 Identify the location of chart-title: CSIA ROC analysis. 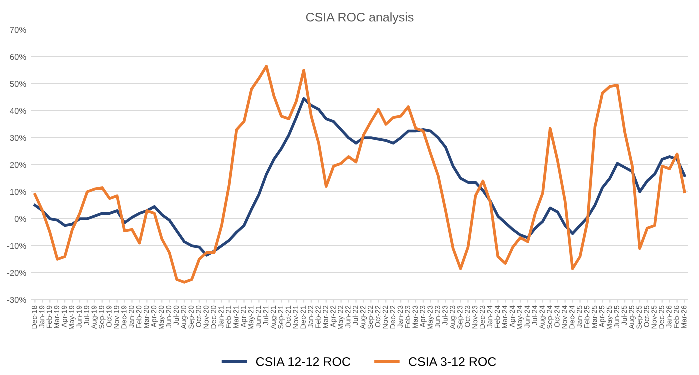
(360, 18).